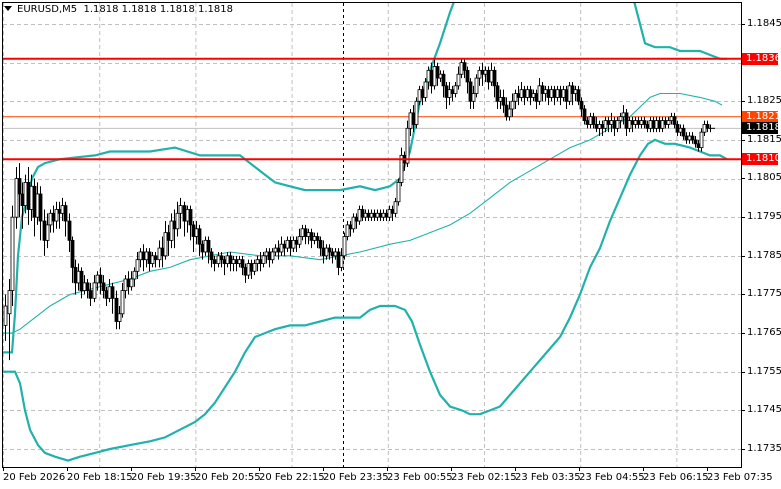 The height and width of the screenshot is (489, 781). Describe the element at coordinates (764, 100) in the screenshot. I see `price-label: 1.1825` at that location.